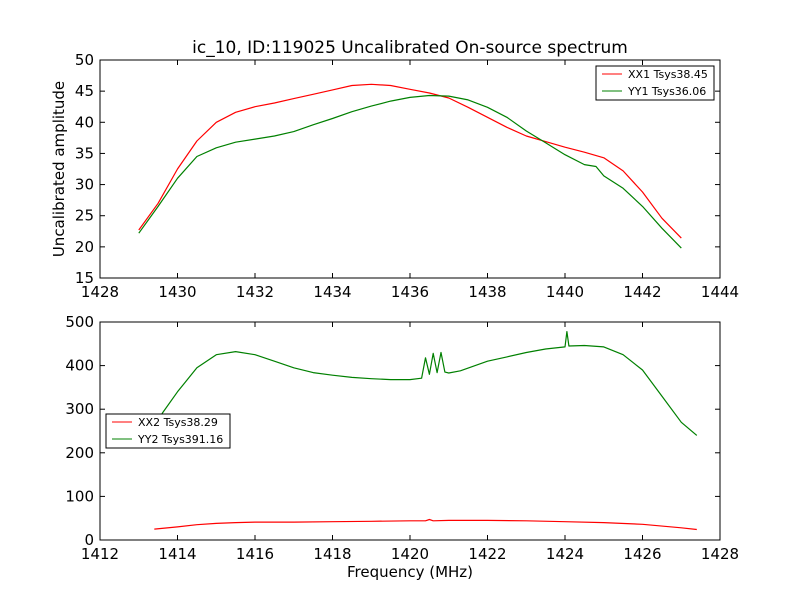 The image size is (800, 600). I want to click on bottom-x-tick-label: 1420, so click(410, 554).